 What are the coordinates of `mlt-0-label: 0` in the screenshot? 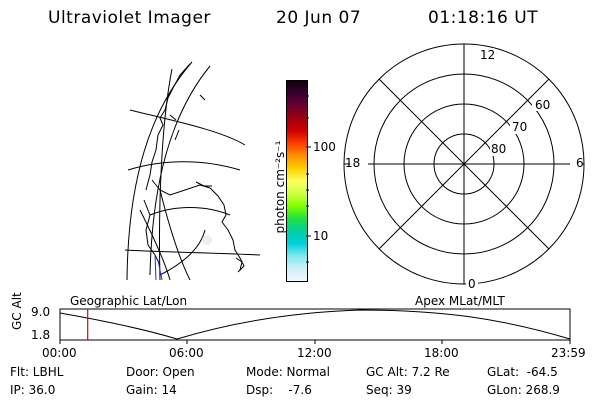 It's located at (472, 284).